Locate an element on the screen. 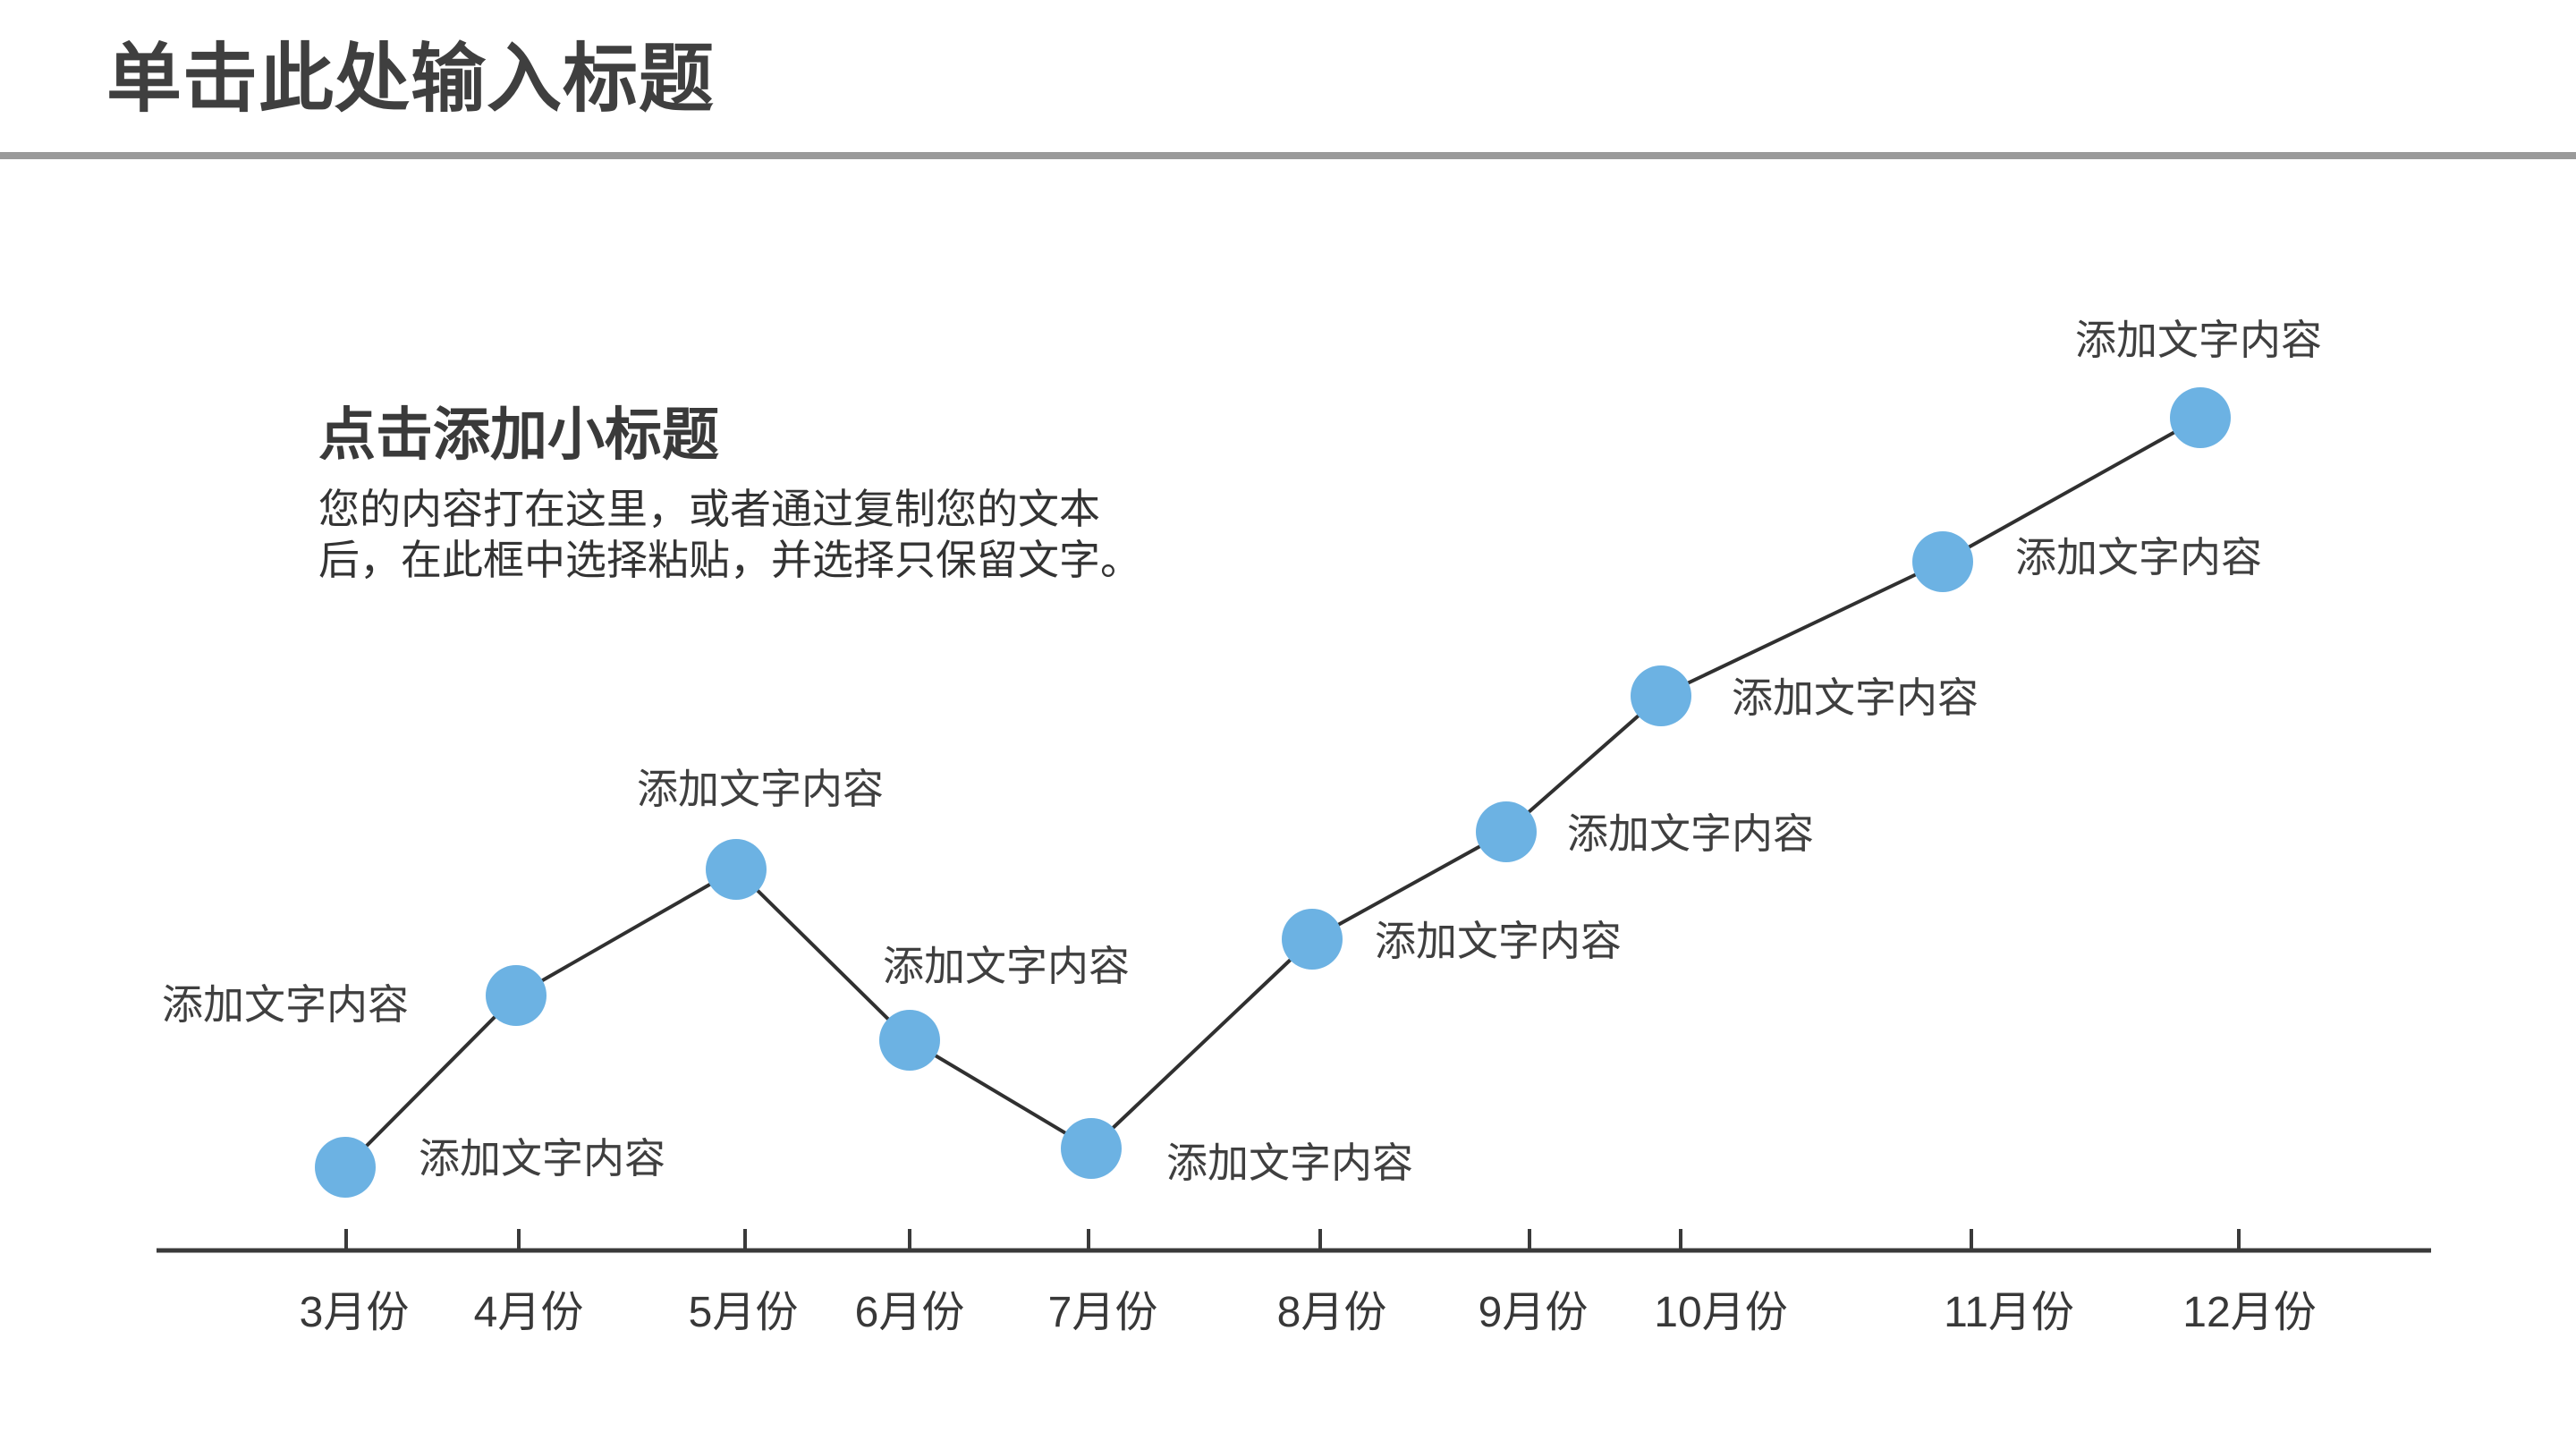 The image size is (2576, 1449). title-separator-line is located at coordinates (1288, 155).